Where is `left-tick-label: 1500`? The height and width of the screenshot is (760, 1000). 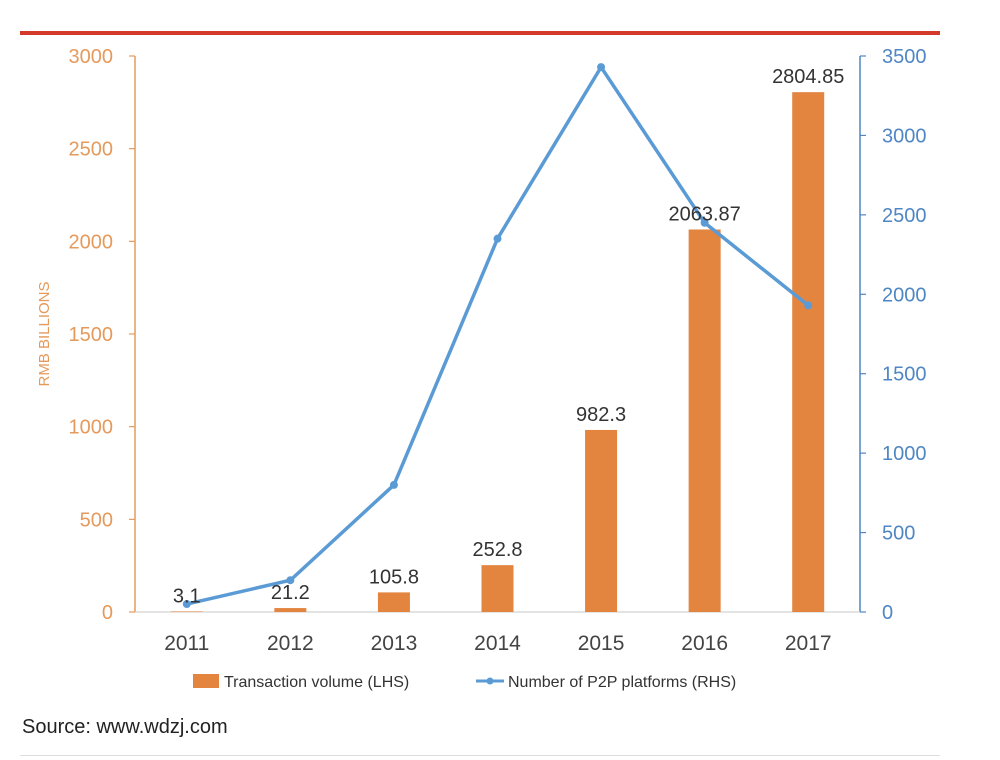
left-tick-label: 1500 is located at coordinates (91, 335).